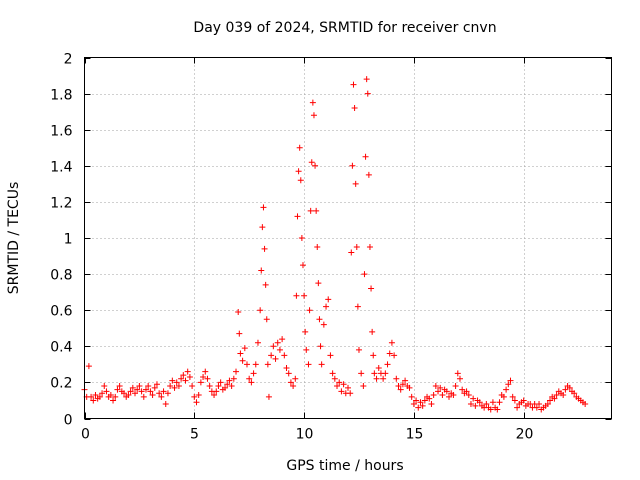  I want to click on y-tick-label: 1.6, so click(61, 132).